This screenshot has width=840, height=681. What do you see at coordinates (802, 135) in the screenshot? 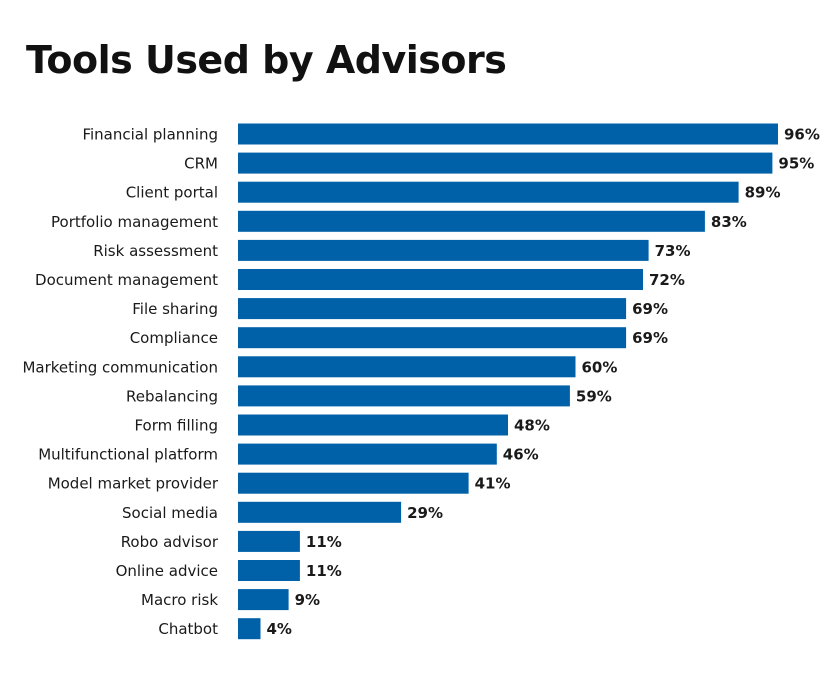
I see `value-label: 96%` at bounding box center [802, 135].